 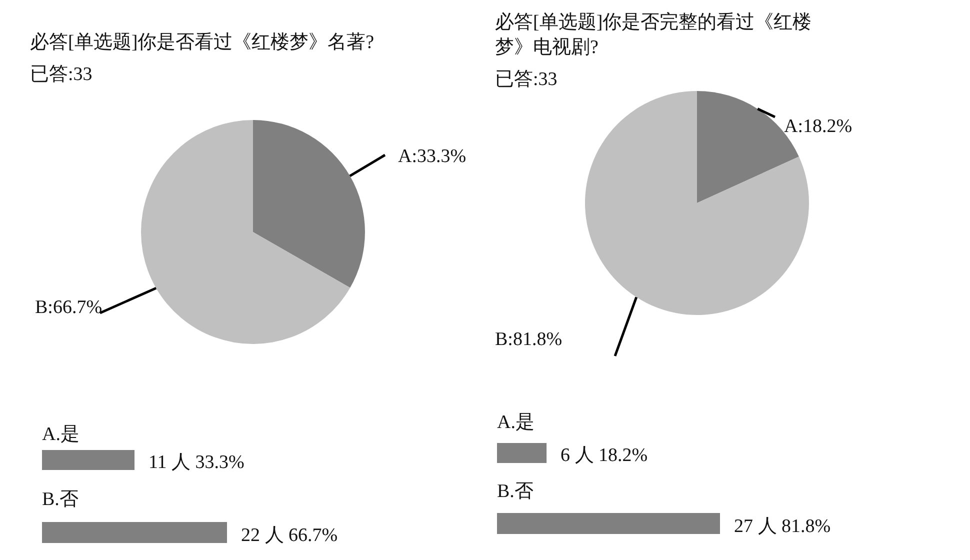 I want to click on data-label: 22 人 66.7%, so click(x=289, y=535).